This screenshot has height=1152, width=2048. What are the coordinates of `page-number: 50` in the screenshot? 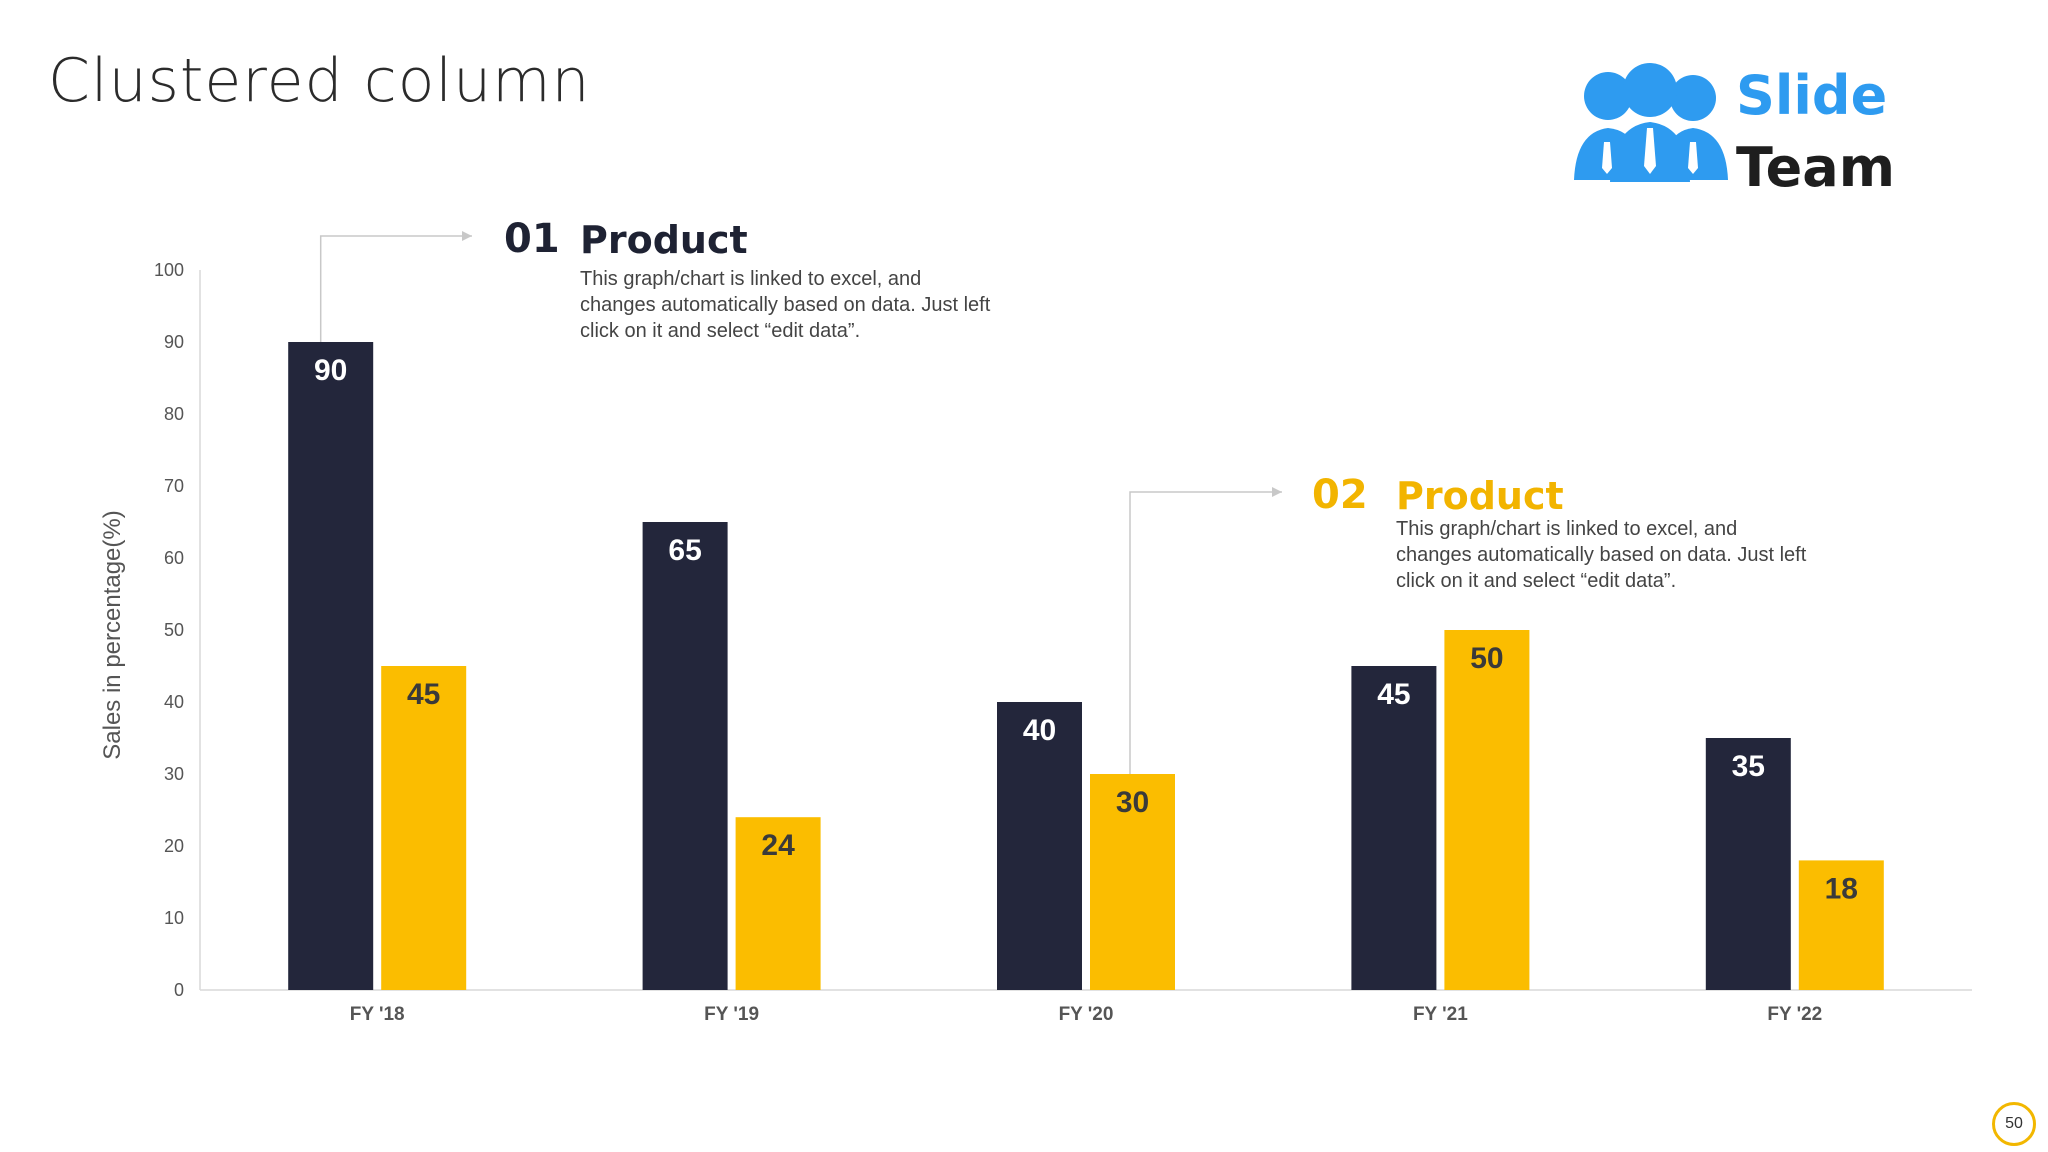 It's located at (2014, 1124).